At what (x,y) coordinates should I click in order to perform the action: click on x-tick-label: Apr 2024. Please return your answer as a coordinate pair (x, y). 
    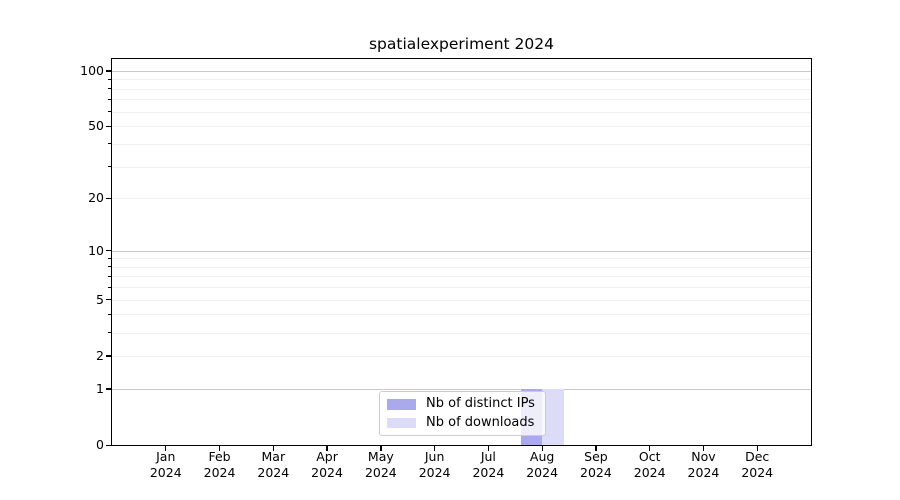
    Looking at the image, I should click on (327, 464).